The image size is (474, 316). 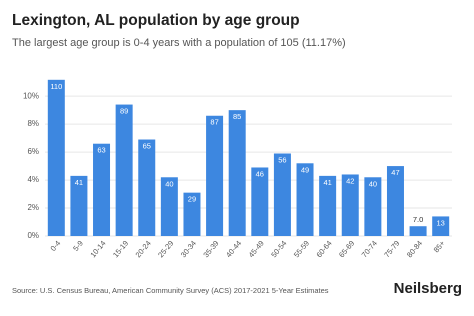 What do you see at coordinates (428, 288) in the screenshot?
I see `brand: Neilsberg` at bounding box center [428, 288].